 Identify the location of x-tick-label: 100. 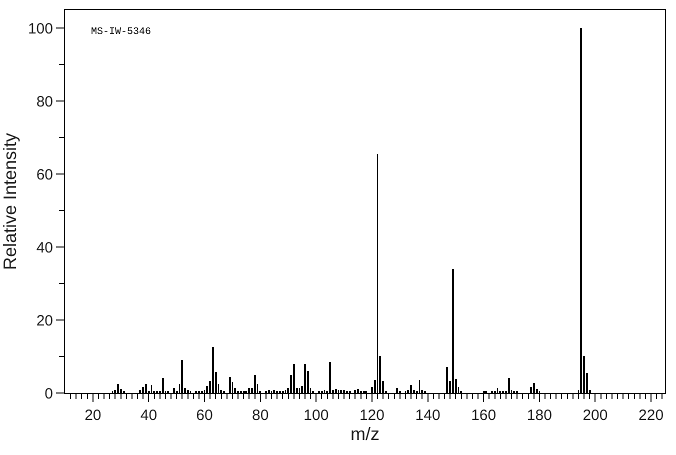
(316, 415).